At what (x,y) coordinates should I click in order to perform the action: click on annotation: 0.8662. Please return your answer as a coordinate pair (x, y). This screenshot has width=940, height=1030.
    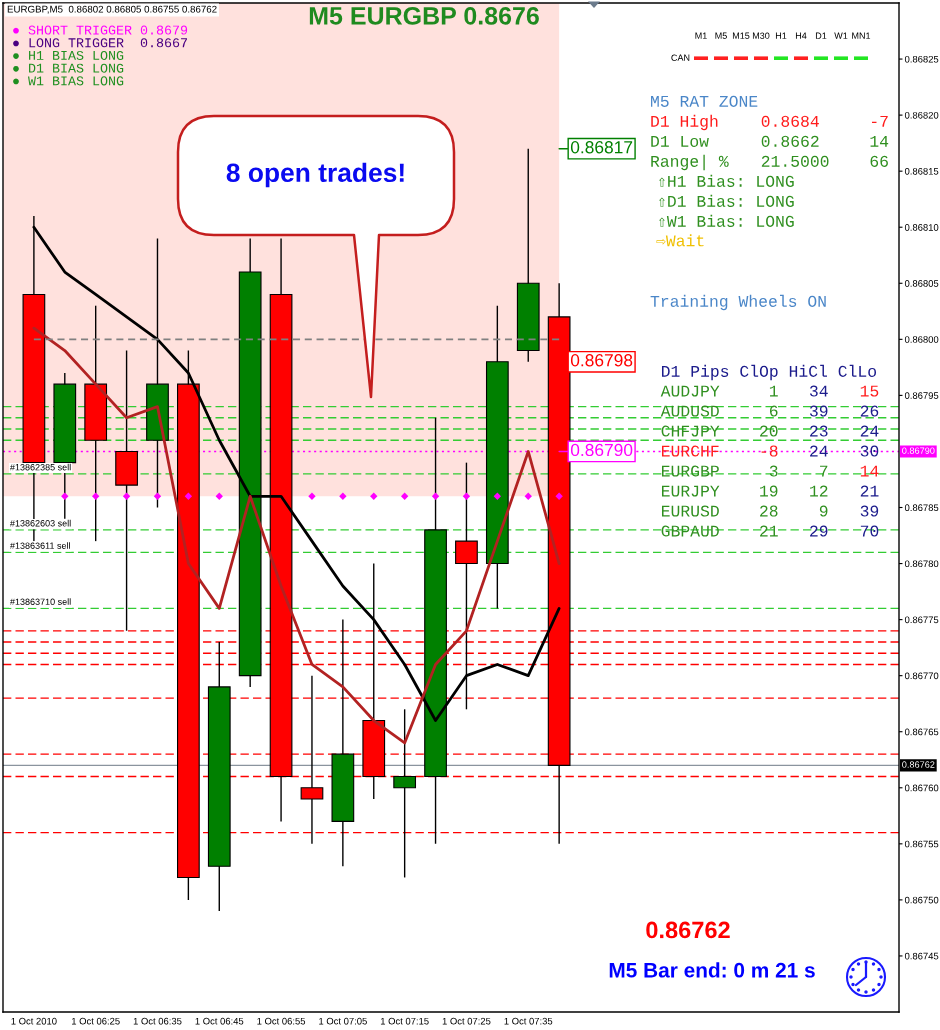
    Looking at the image, I should click on (790, 141).